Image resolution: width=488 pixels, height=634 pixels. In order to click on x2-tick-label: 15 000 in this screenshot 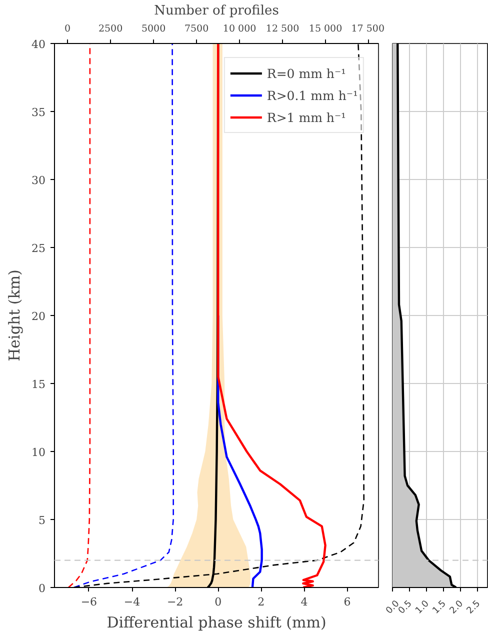, I will do `click(325, 29)`.